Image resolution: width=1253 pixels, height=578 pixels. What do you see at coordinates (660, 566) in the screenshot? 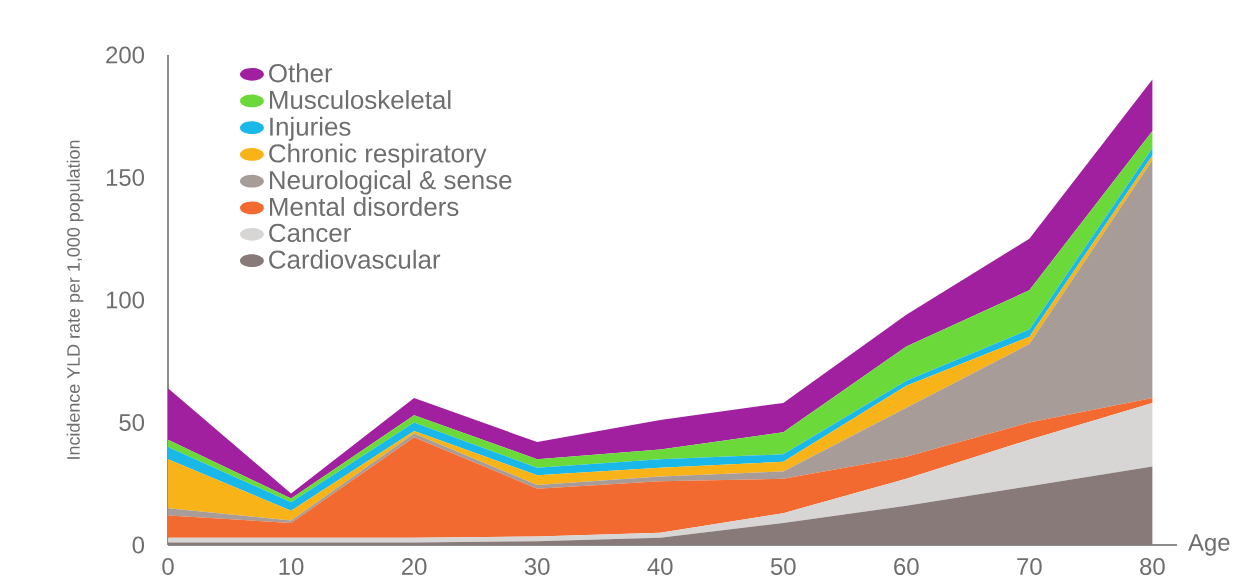
I see `x-tick-label: 40` at bounding box center [660, 566].